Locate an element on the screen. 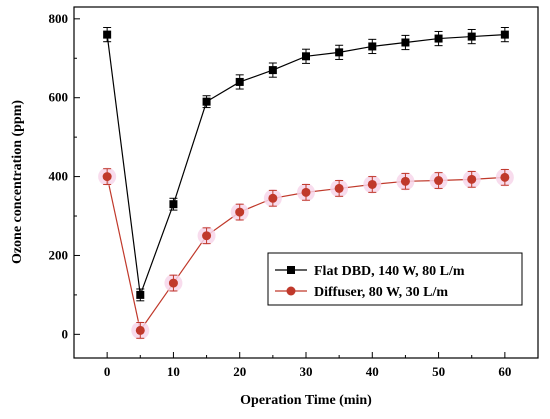  y-tick-label: 0 is located at coordinates (65, 333).